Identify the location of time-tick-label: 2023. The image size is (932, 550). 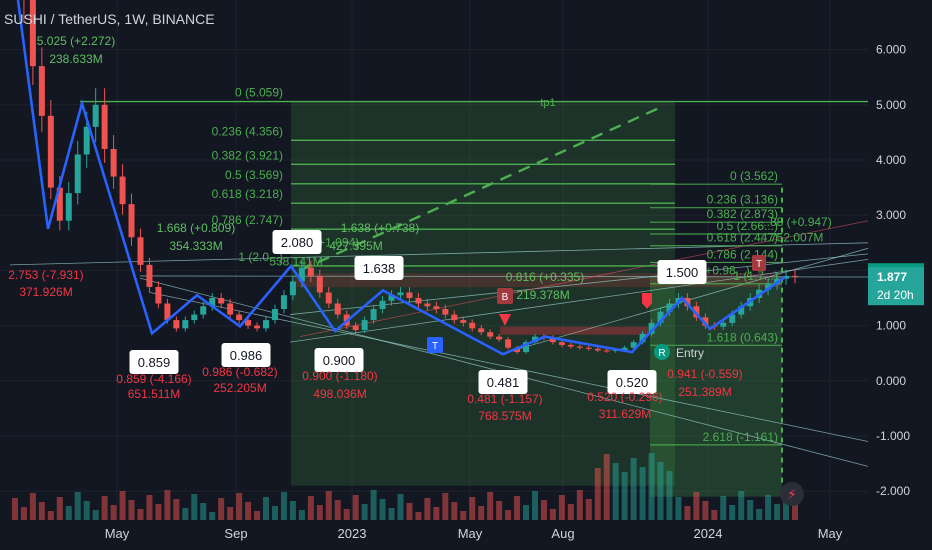
(352, 533).